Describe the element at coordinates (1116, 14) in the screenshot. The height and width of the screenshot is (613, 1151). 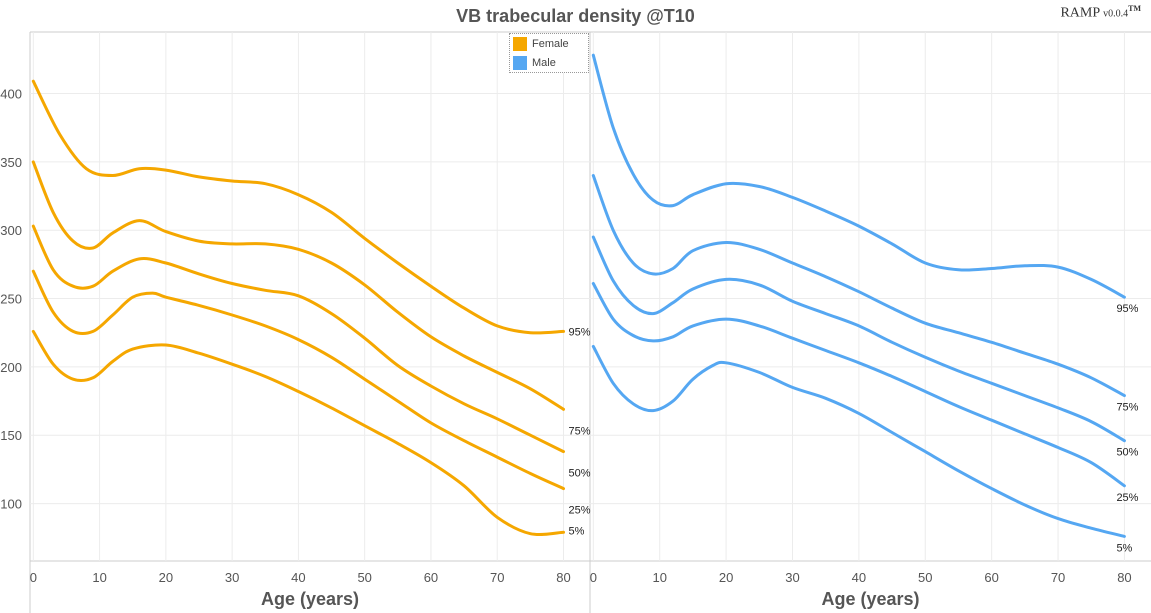
I see `watermark-version: v0.0.4` at that location.